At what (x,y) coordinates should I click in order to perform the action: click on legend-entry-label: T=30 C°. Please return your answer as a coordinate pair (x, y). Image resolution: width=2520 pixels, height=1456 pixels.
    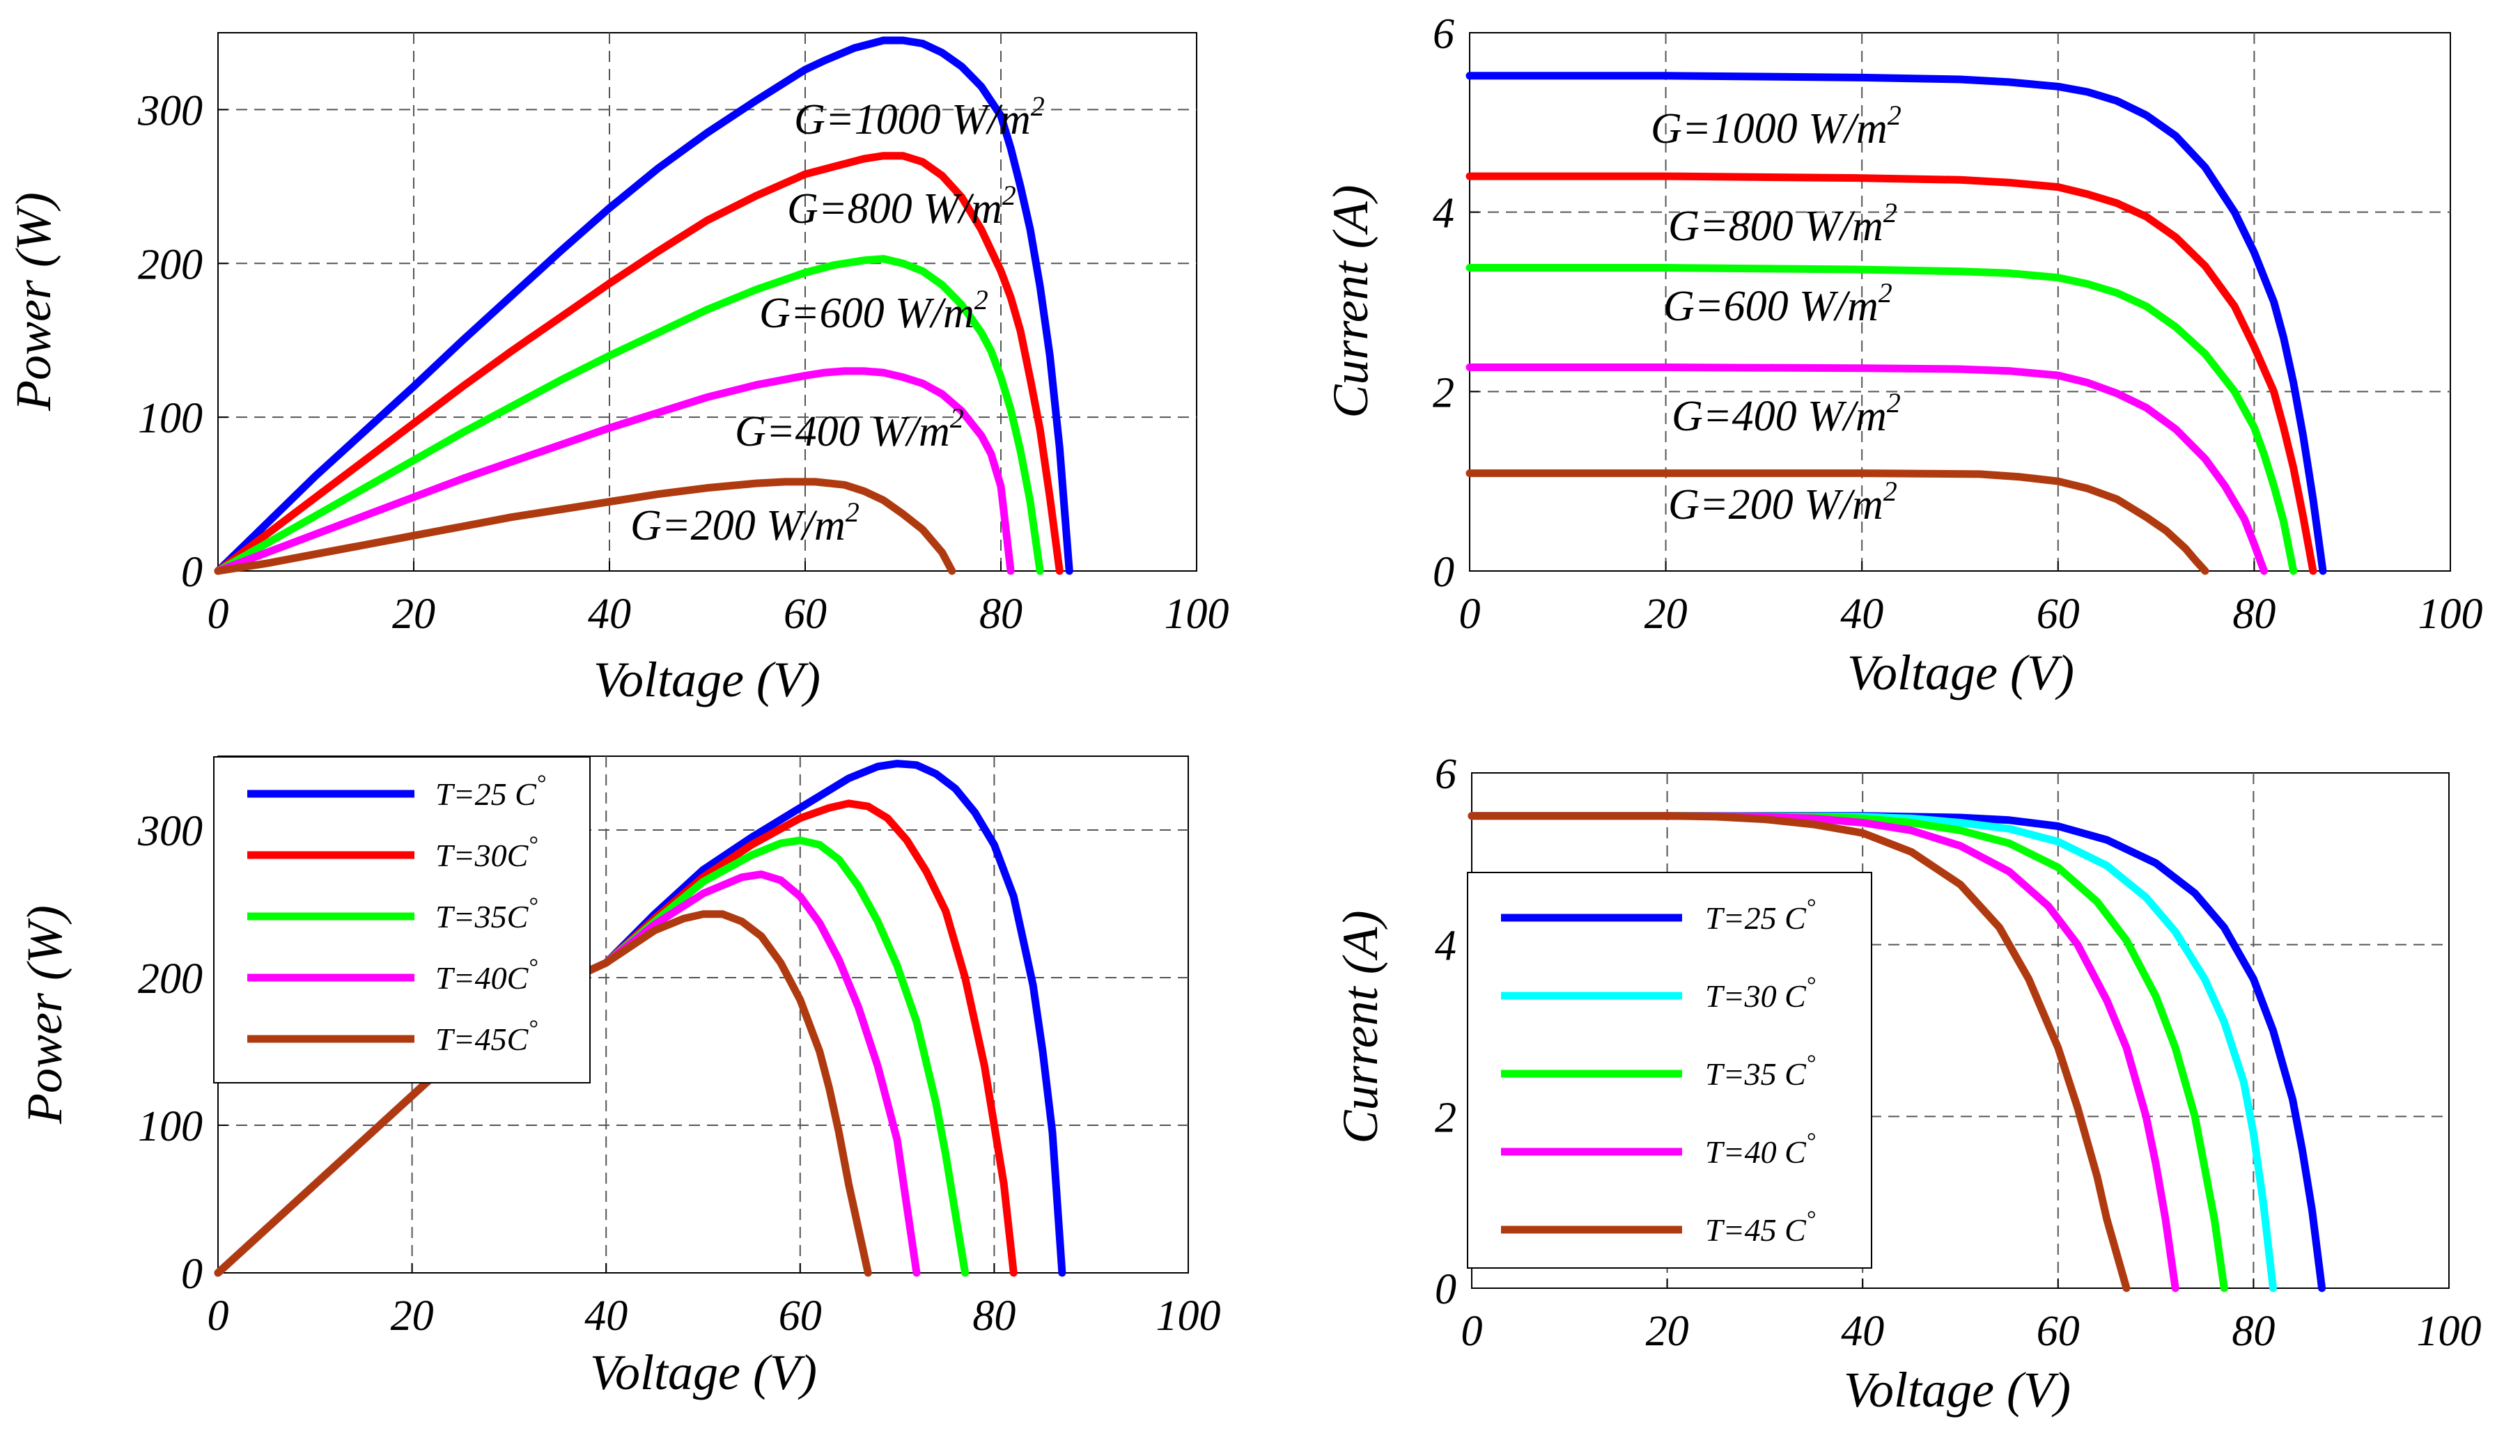
    Looking at the image, I should click on (1760, 993).